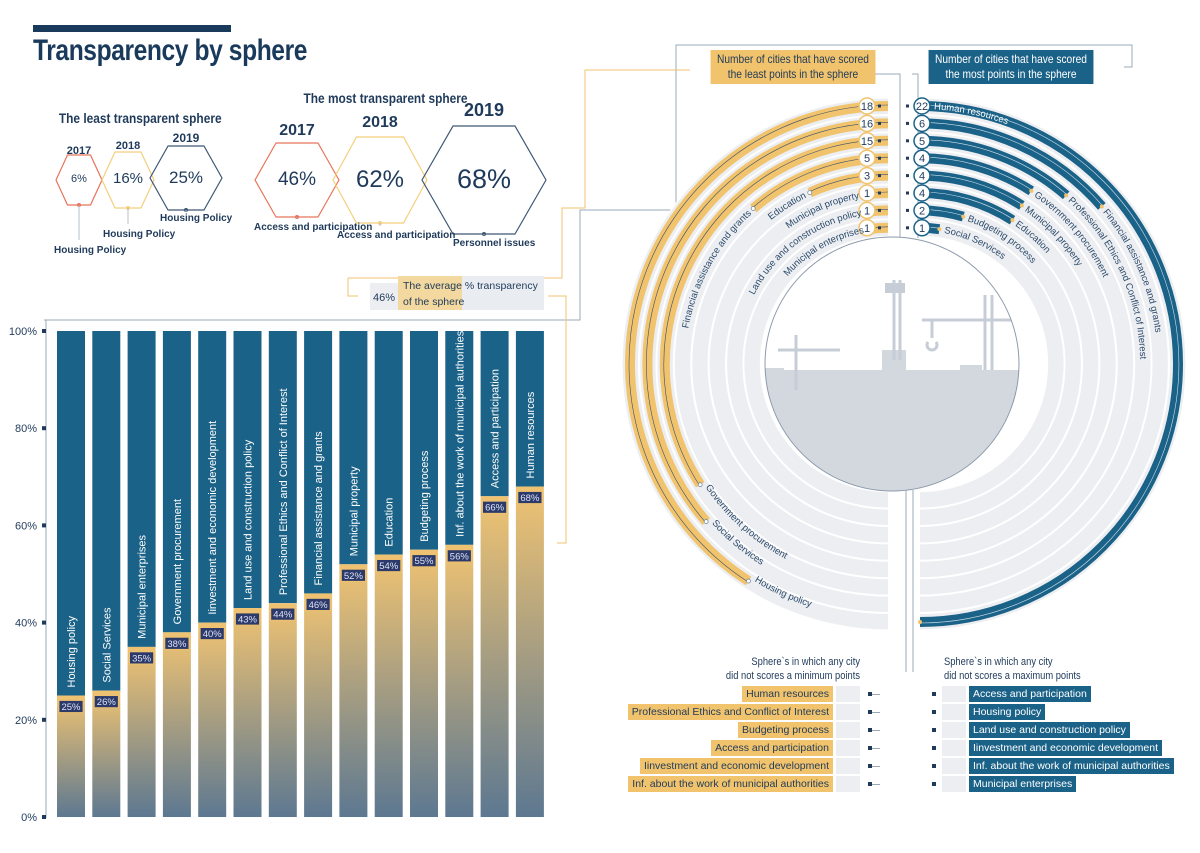 The image size is (1200, 853). Describe the element at coordinates (186, 138) in the screenshot. I see `least-year-2019: 2019` at that location.